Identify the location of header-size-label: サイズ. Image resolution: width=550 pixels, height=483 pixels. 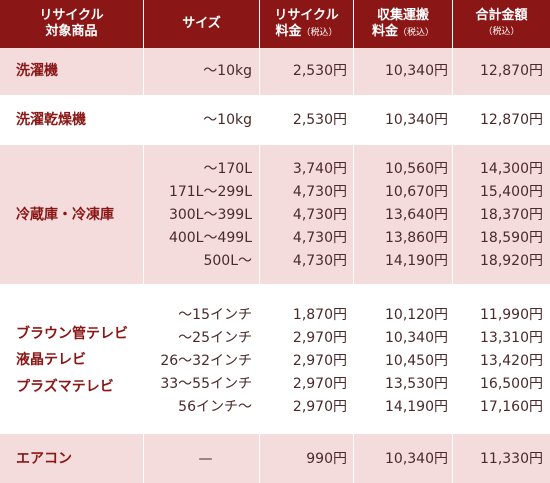
(201, 23).